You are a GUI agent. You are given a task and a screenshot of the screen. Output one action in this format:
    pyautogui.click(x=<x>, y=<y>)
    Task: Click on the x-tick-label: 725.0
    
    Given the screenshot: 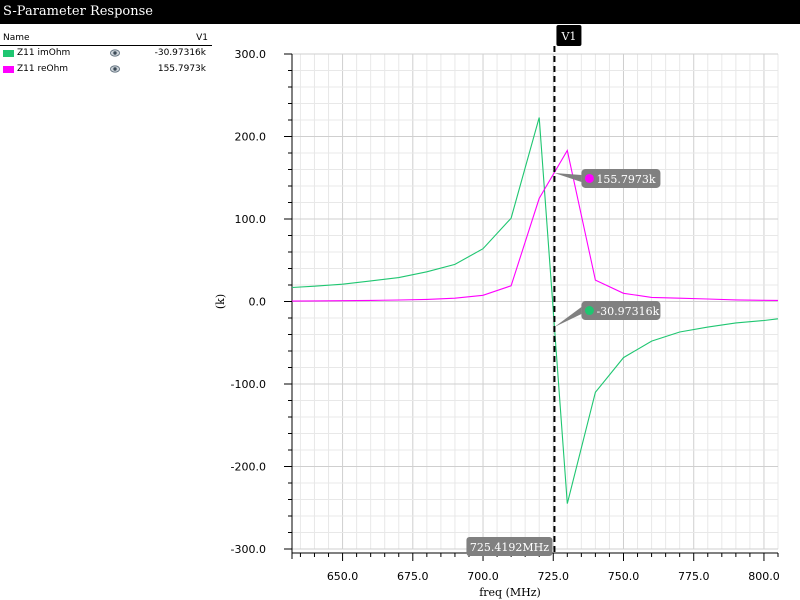 What is the action you would take?
    pyautogui.click(x=554, y=576)
    